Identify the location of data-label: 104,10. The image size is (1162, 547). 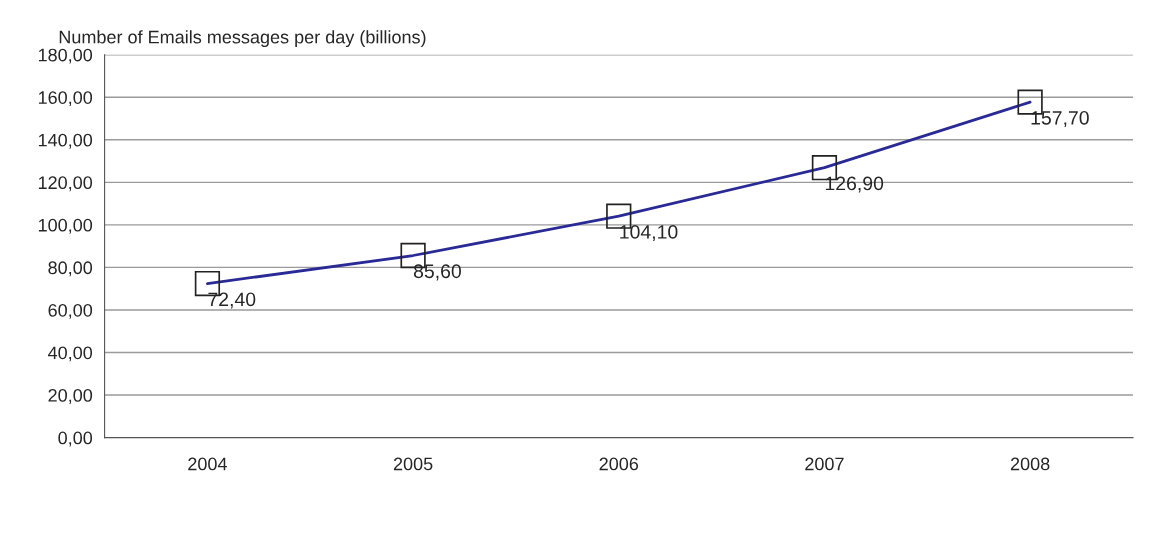
(649, 233).